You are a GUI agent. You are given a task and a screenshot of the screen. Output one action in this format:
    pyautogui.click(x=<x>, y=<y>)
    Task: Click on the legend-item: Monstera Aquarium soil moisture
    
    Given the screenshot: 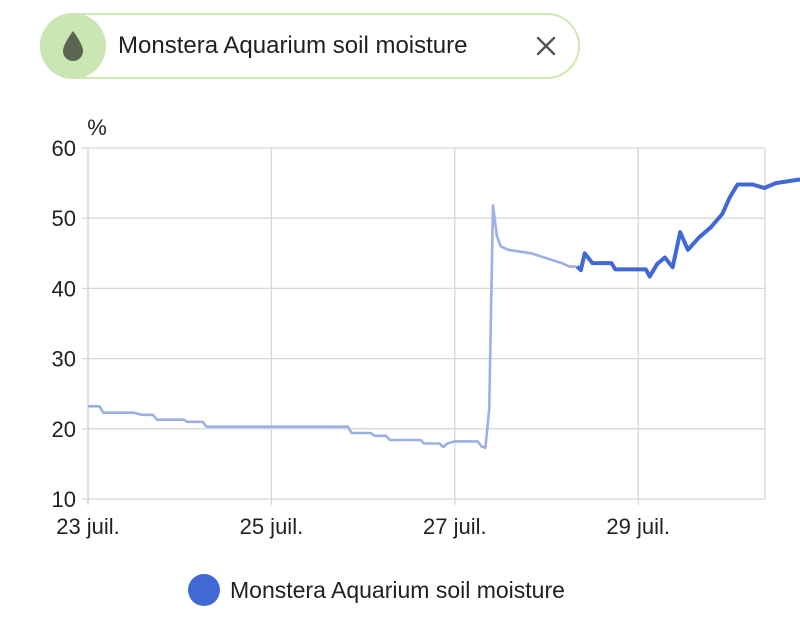 What is the action you would take?
    pyautogui.click(x=376, y=590)
    